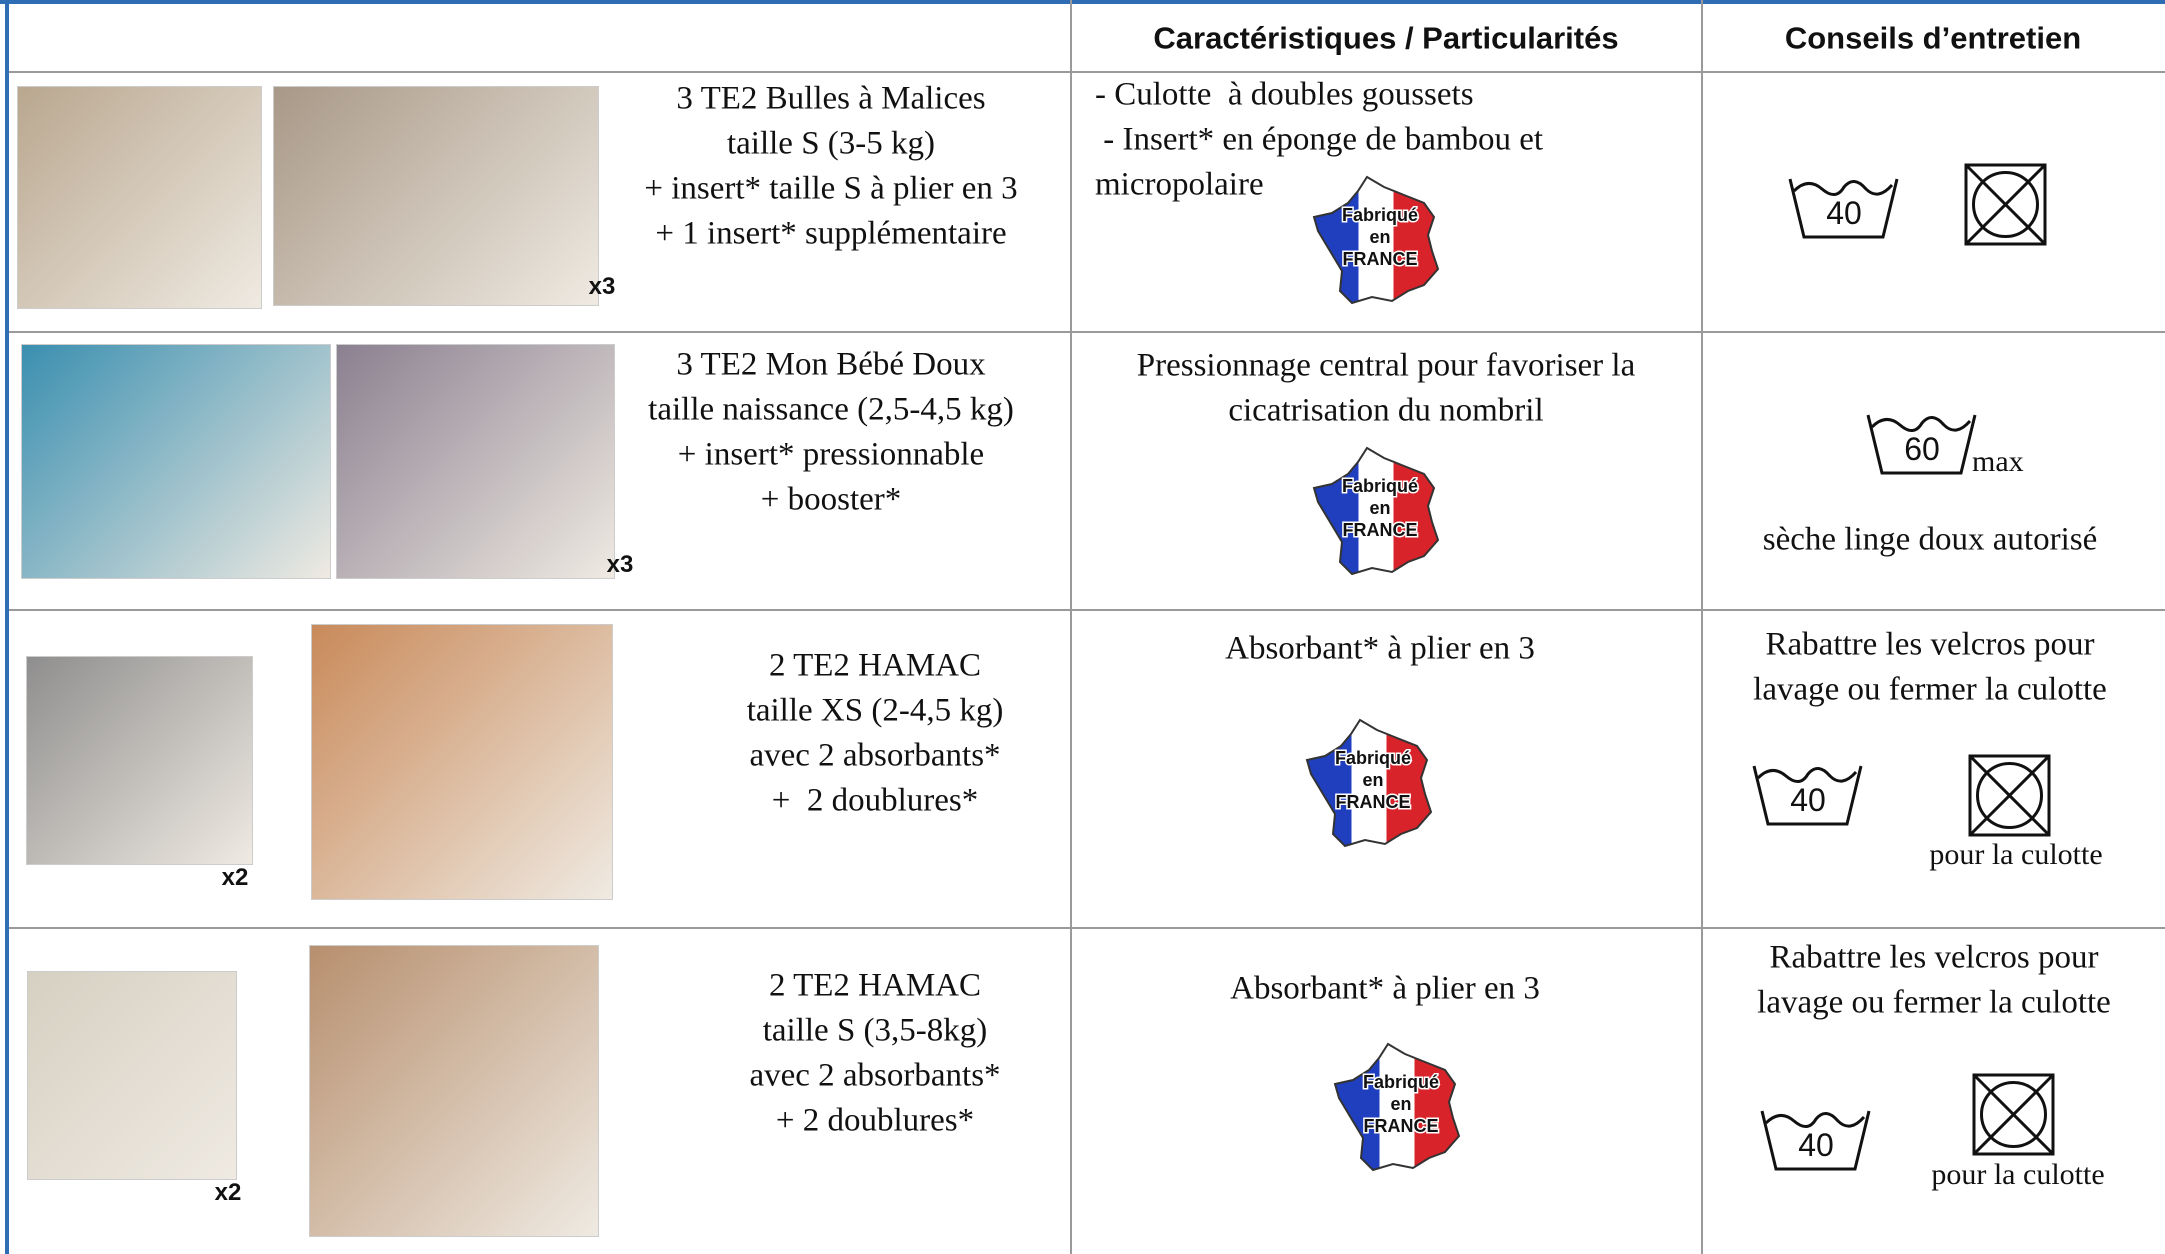 The width and height of the screenshot is (2165, 1254). I want to click on header: Caractéristiques / Particularités, so click(1386, 38).